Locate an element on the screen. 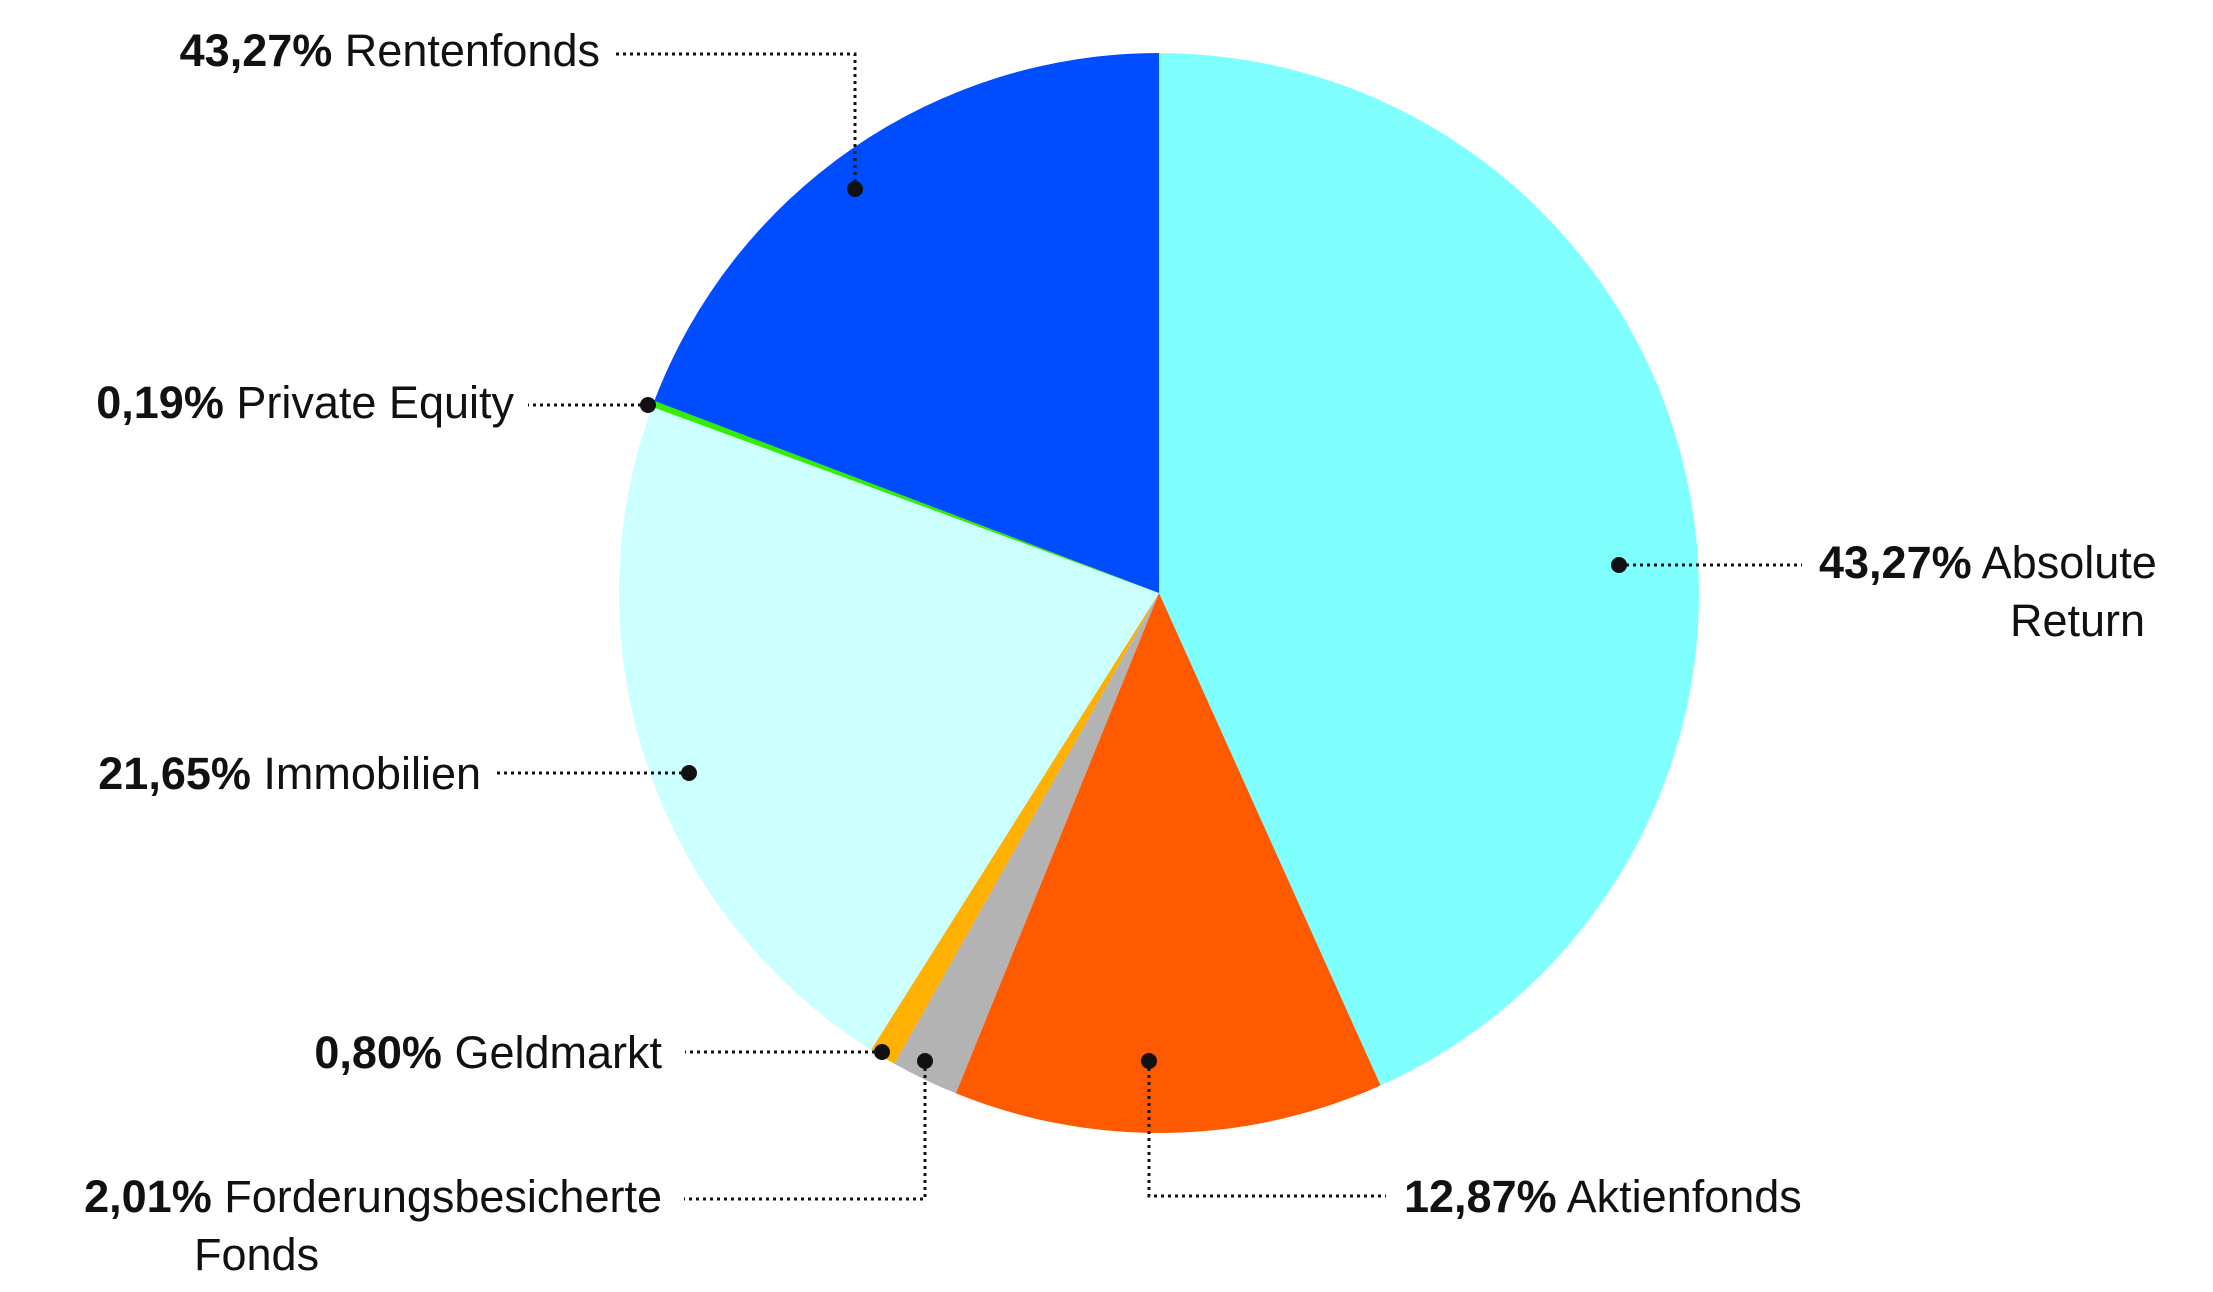 The width and height of the screenshot is (2213, 1292). slice-label: Aktienfonds is located at coordinates (1684, 1196).